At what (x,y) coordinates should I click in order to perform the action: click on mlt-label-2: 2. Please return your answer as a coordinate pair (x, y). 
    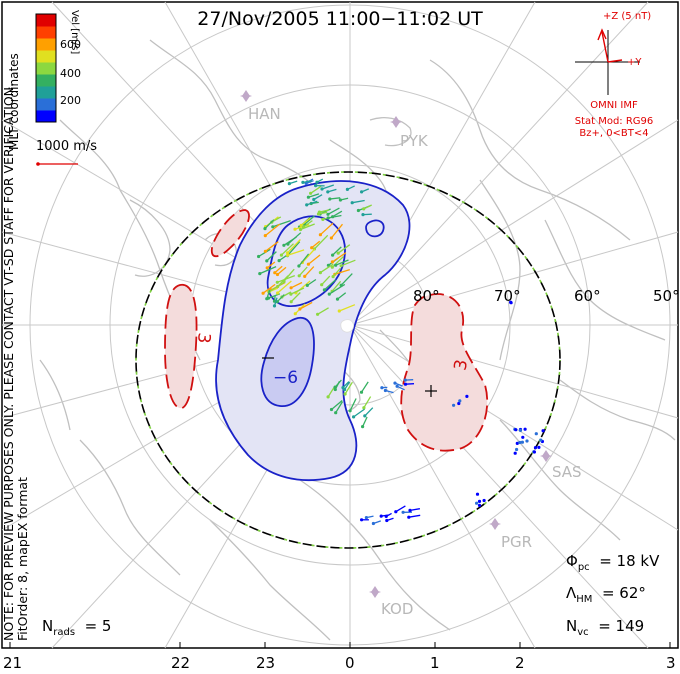
    Looking at the image, I should click on (520, 663).